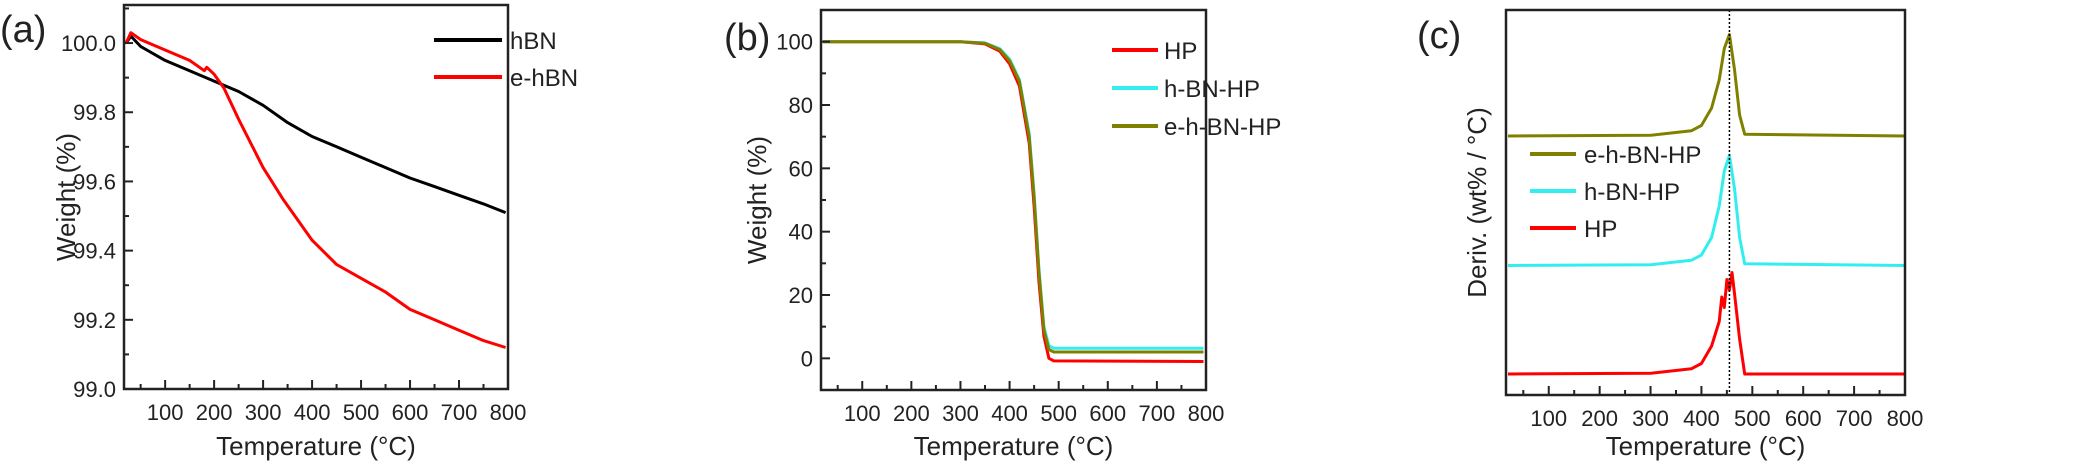 Image resolution: width=2088 pixels, height=466 pixels. Describe the element at coordinates (94, 181) in the screenshot. I see `y-tick-label: 99.6` at that location.